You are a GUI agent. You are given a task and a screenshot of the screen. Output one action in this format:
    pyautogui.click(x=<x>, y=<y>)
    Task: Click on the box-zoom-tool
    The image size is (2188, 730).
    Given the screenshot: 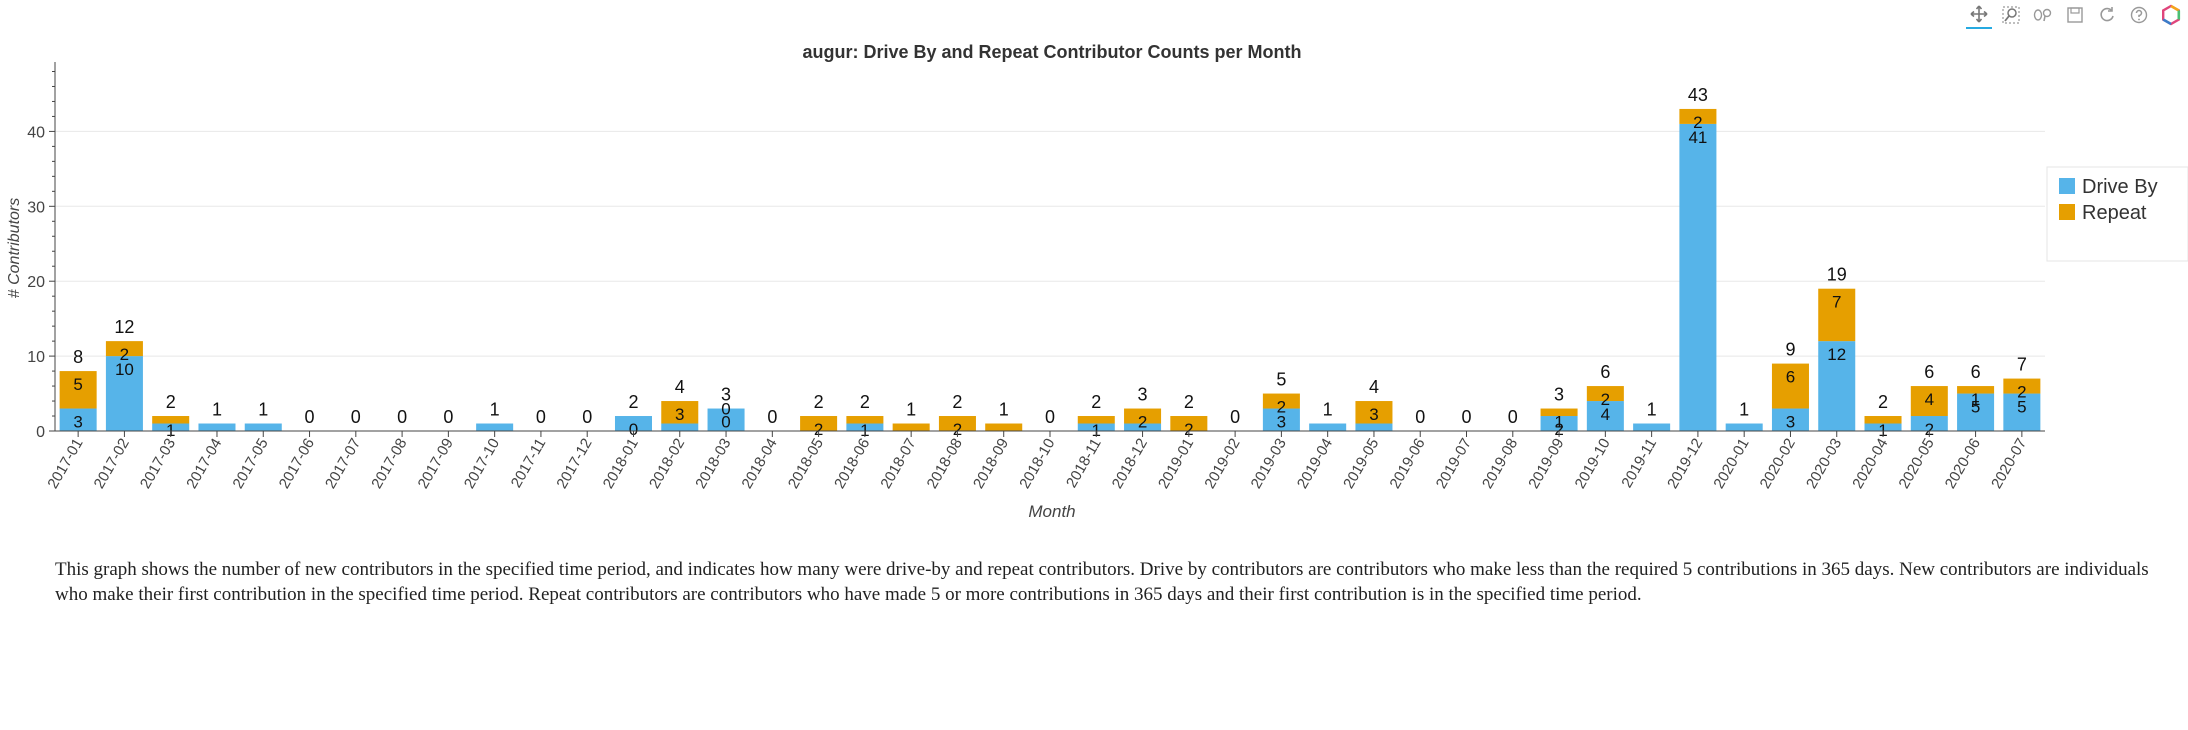 What is the action you would take?
    pyautogui.click(x=2011, y=15)
    